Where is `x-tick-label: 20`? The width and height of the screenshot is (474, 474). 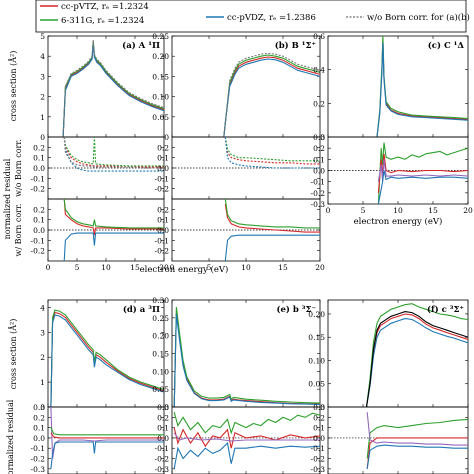
x-tick-label: 20 is located at coordinates (468, 210).